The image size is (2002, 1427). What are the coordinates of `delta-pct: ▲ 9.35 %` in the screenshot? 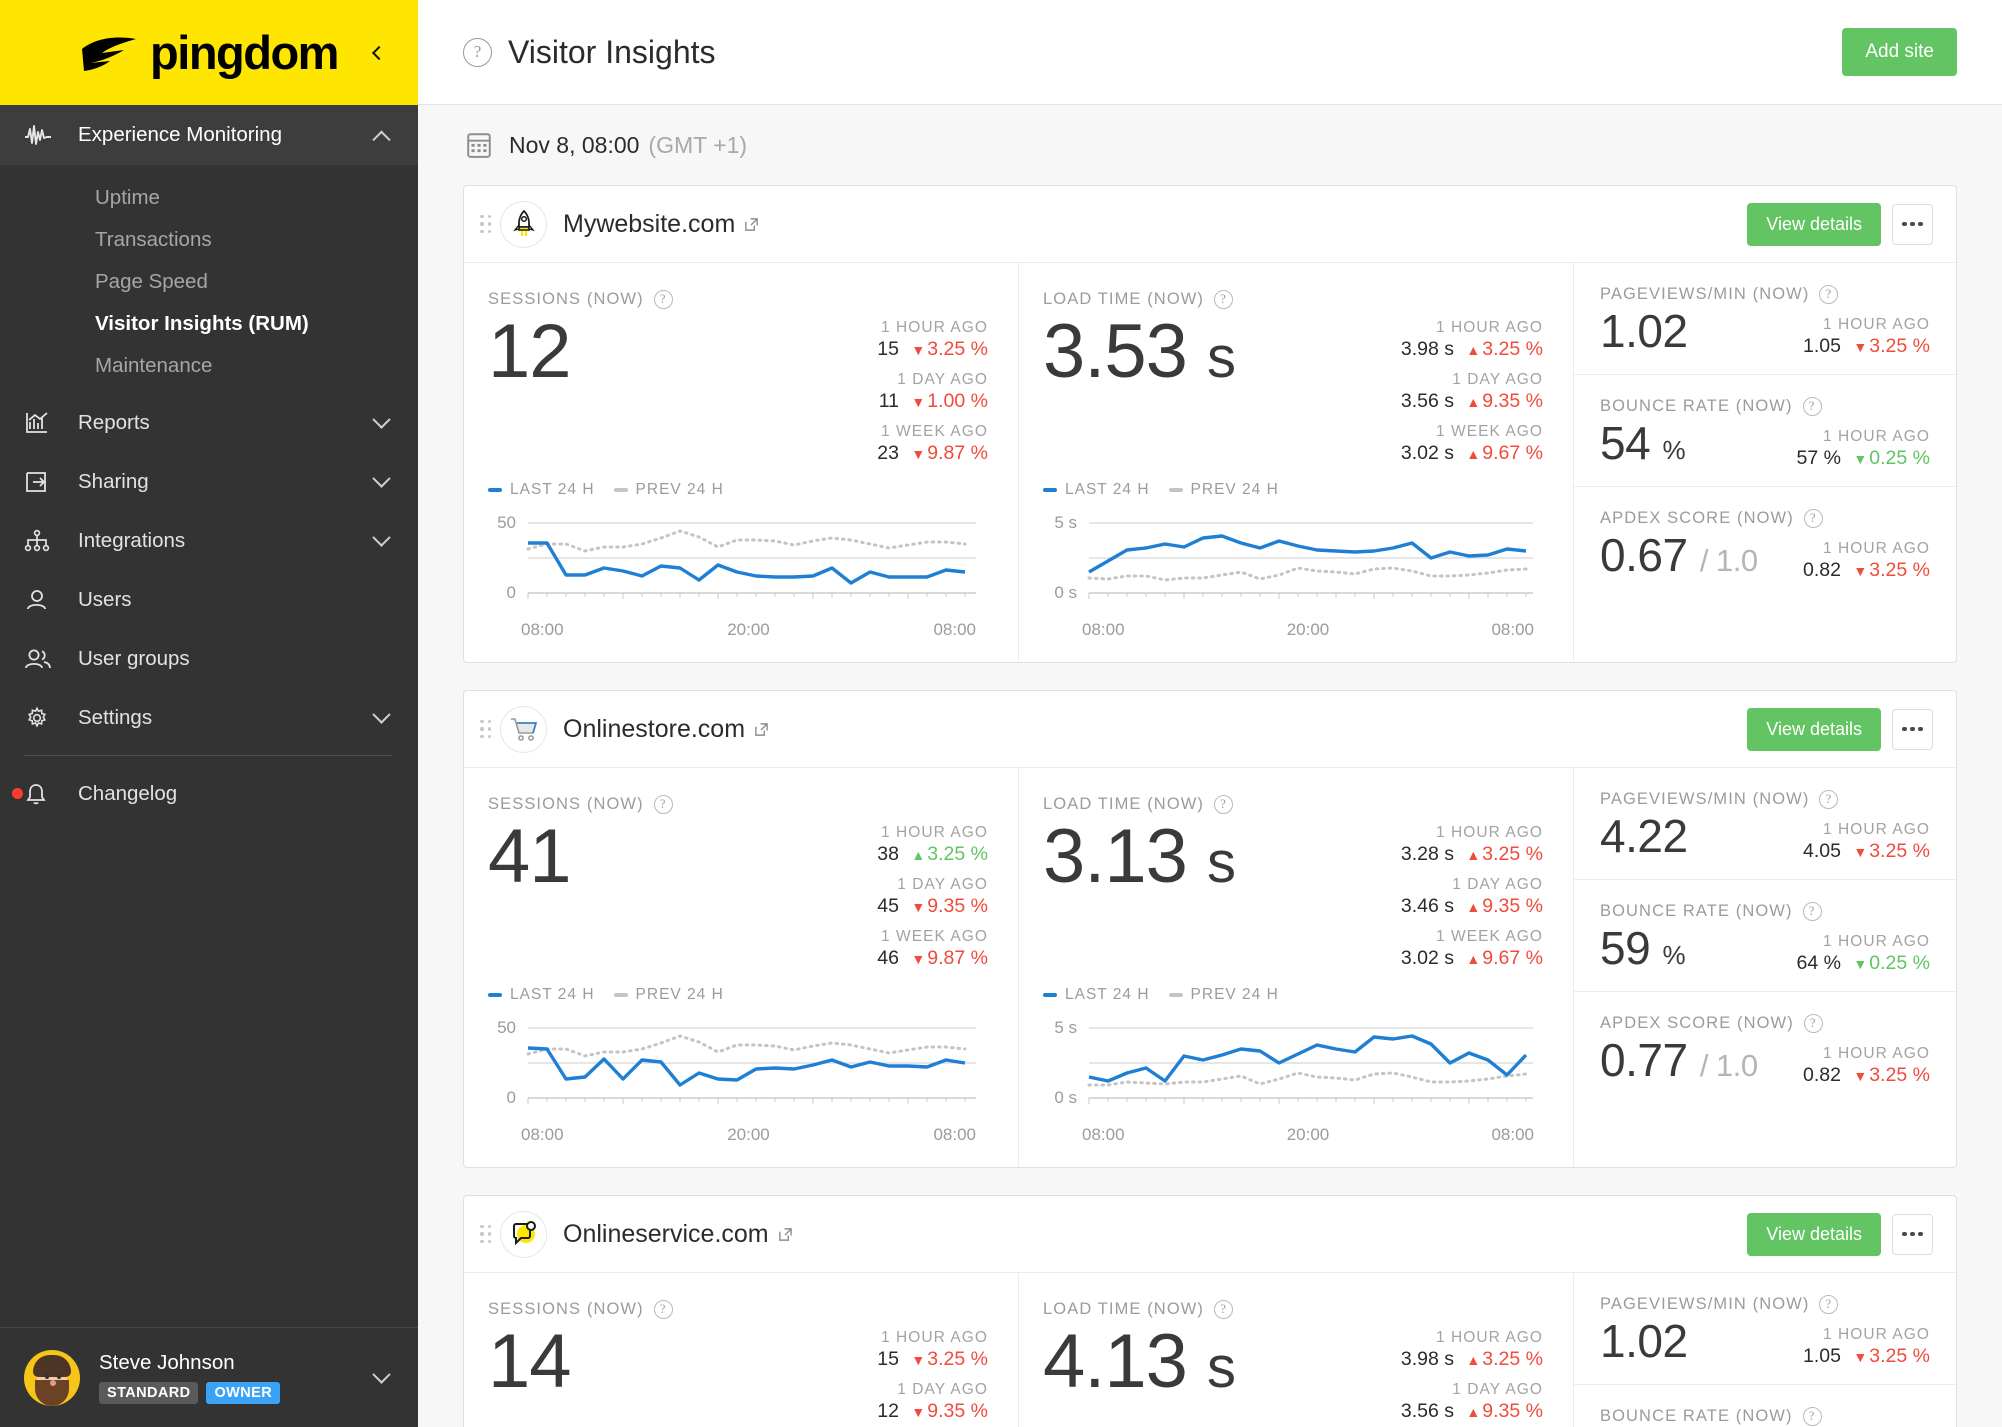 It's located at (1504, 1411).